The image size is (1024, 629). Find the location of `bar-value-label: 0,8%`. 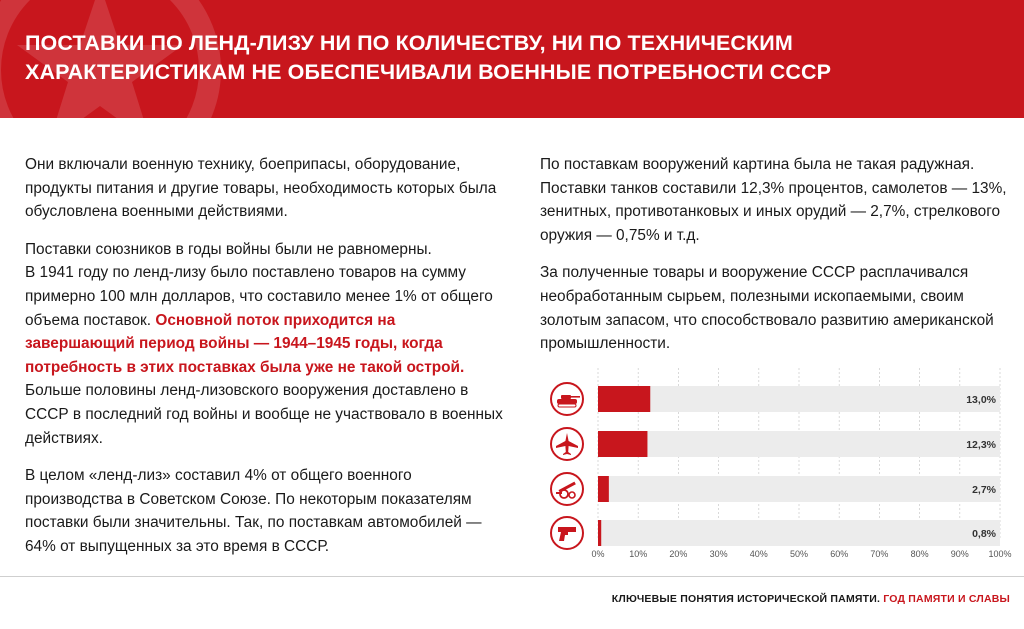

bar-value-label: 0,8% is located at coordinates (984, 534).